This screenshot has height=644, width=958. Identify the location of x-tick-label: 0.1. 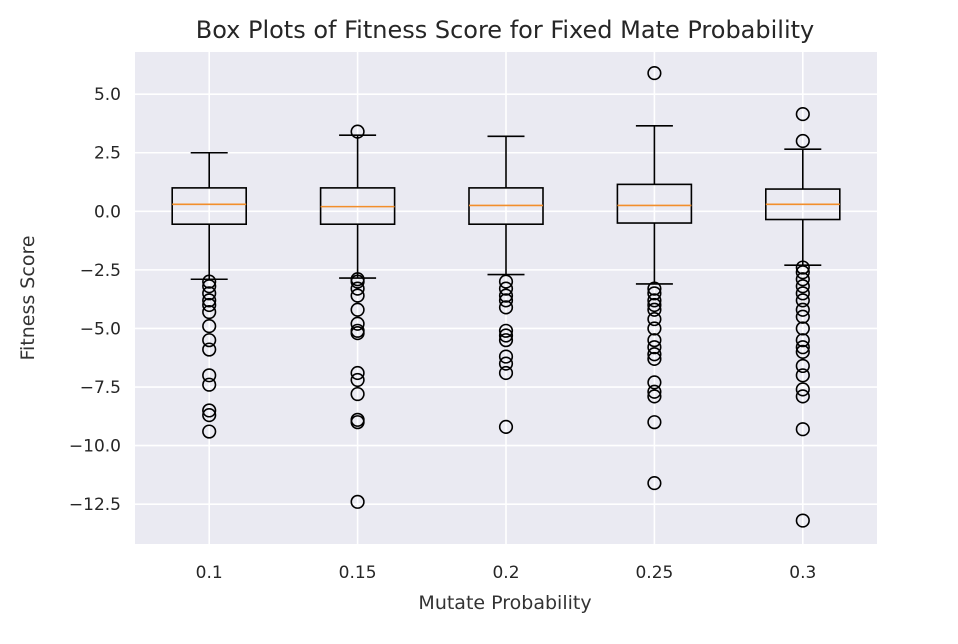
(209, 573).